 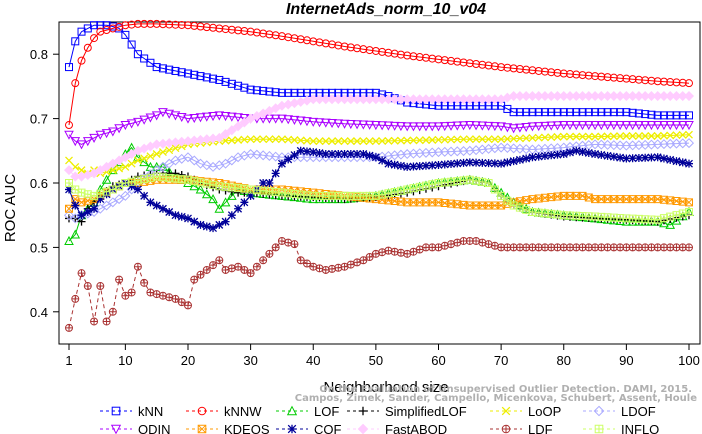 I want to click on legend-item-ldof: LDOF, so click(x=619, y=411).